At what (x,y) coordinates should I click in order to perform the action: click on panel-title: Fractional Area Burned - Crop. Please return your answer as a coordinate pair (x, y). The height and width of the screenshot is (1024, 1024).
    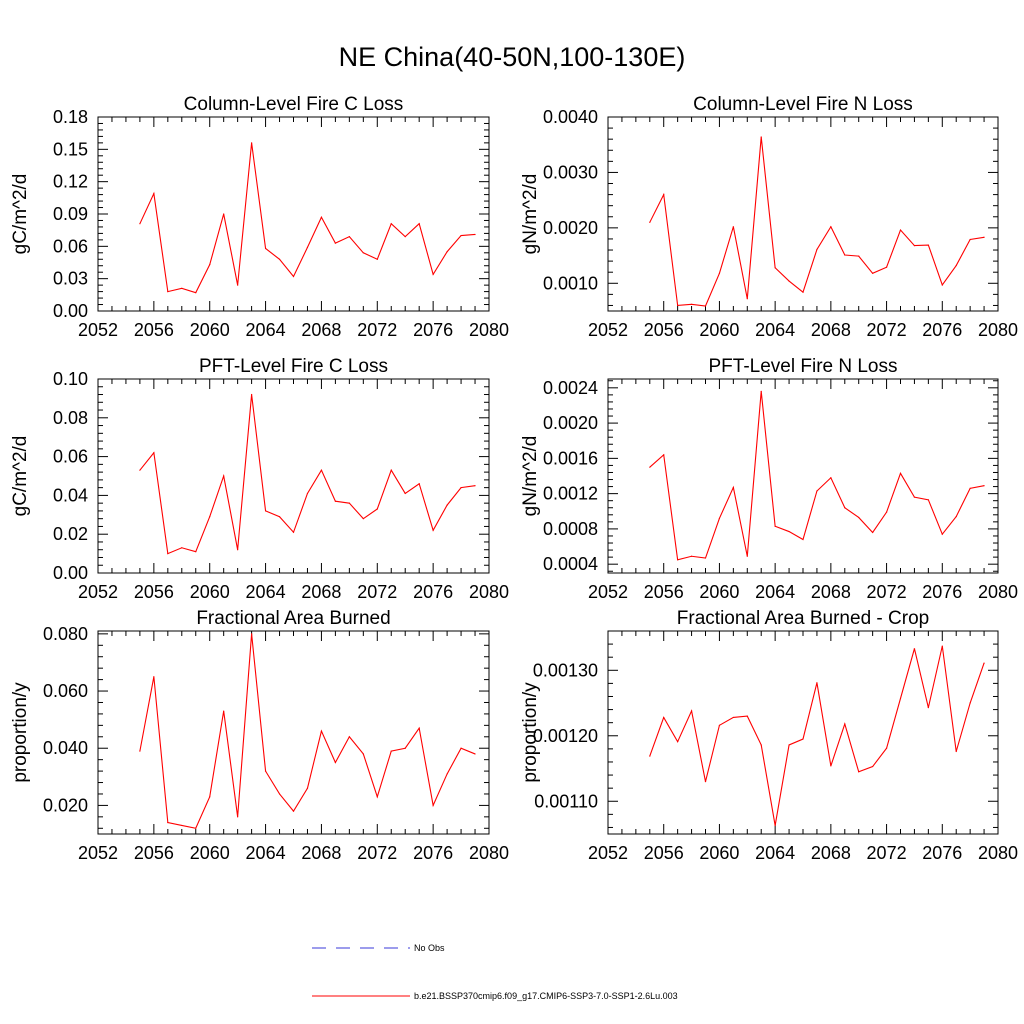
    Looking at the image, I should click on (803, 618).